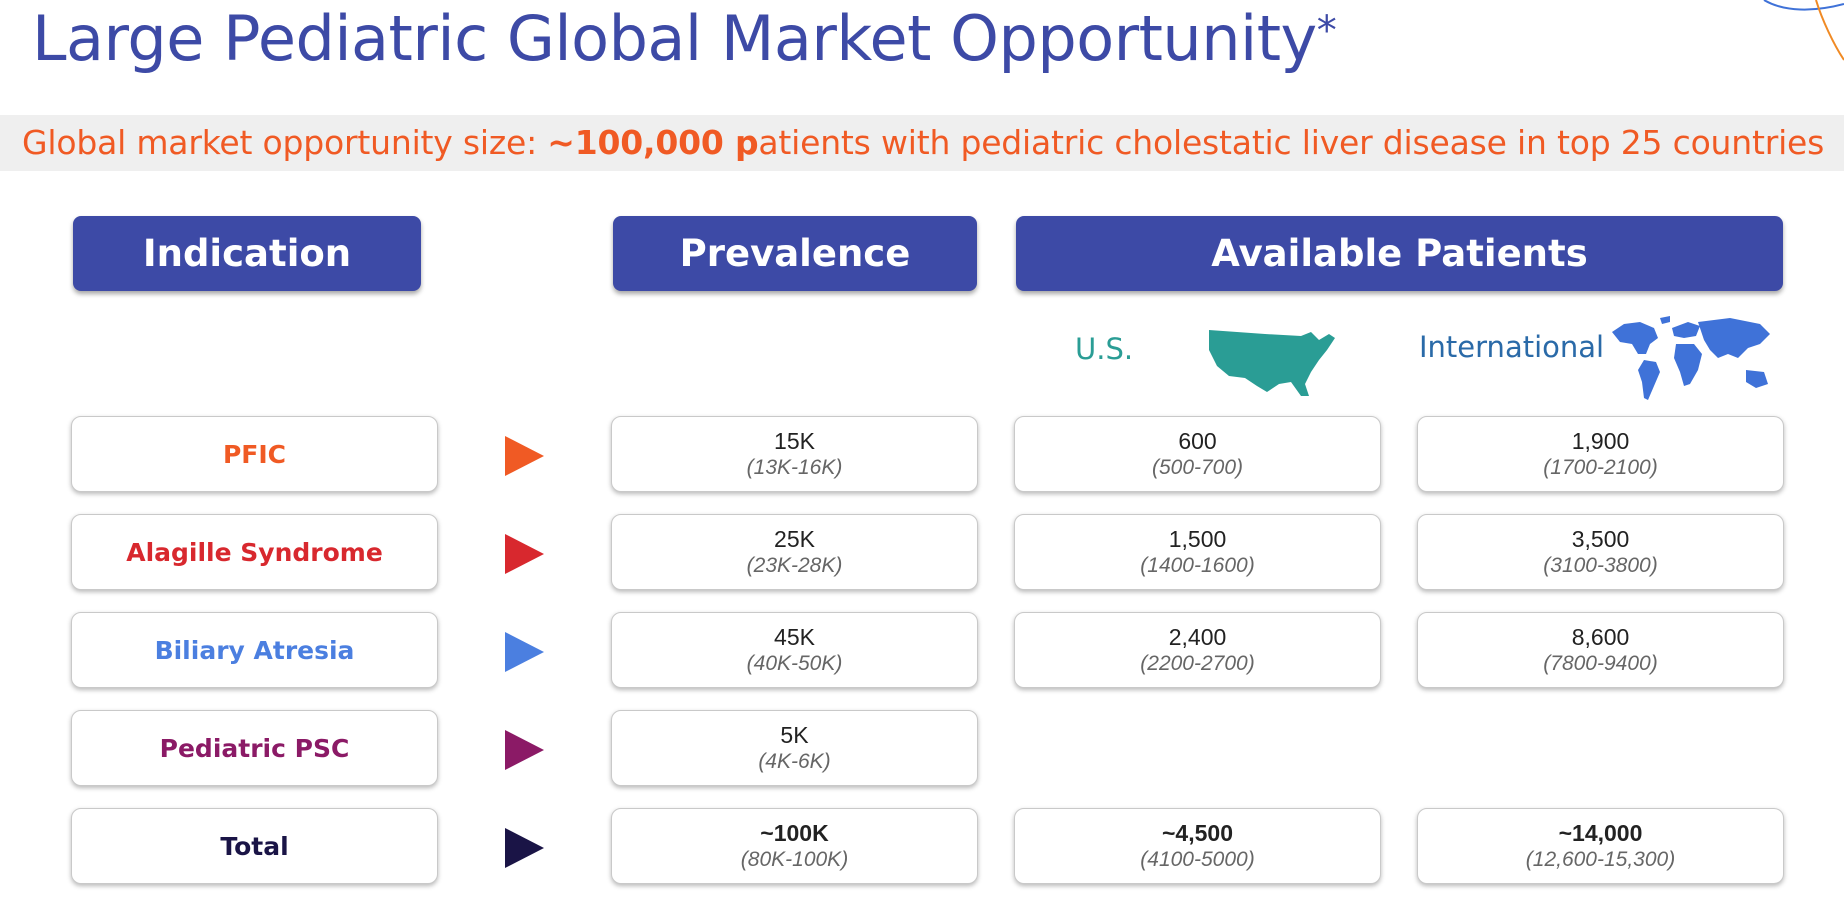  Describe the element at coordinates (1512, 347) in the screenshot. I see `label-international: International` at that location.